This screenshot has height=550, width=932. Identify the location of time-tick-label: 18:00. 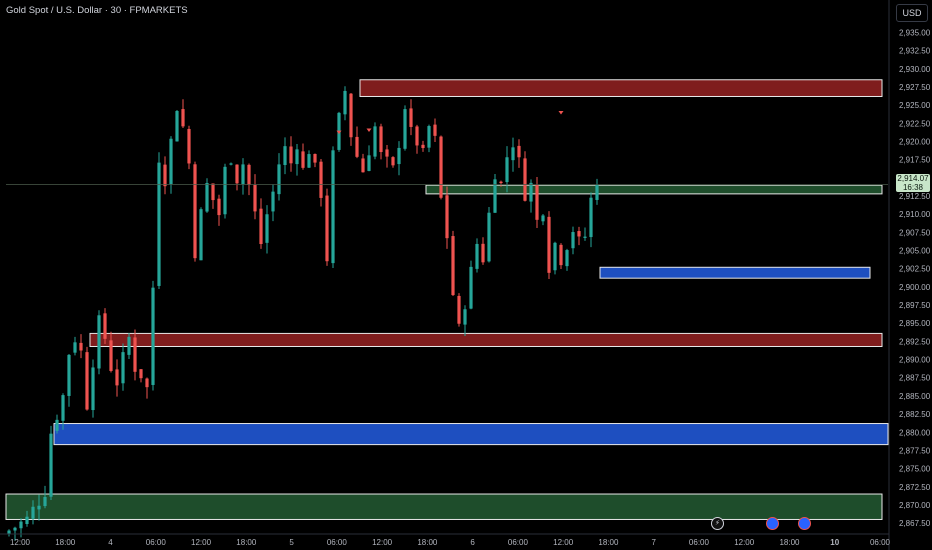
(608, 542).